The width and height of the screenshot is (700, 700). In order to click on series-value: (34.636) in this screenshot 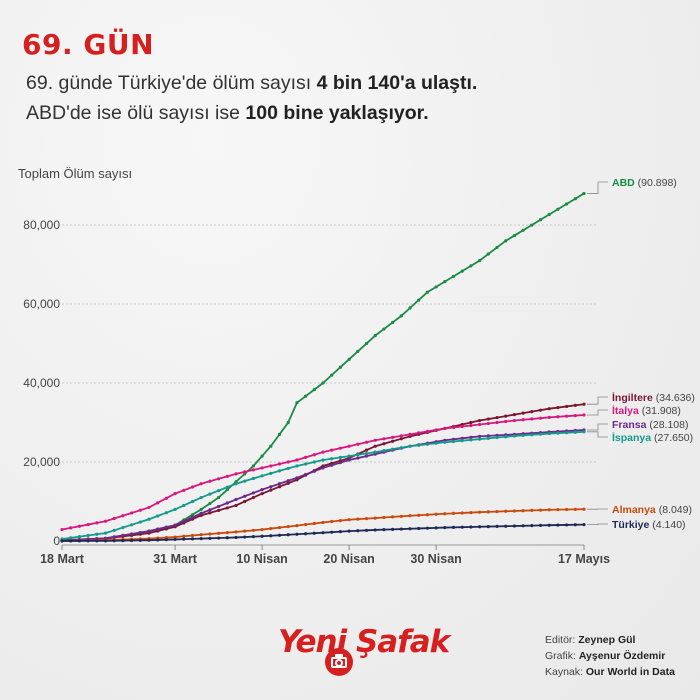, I will do `click(674, 398)`.